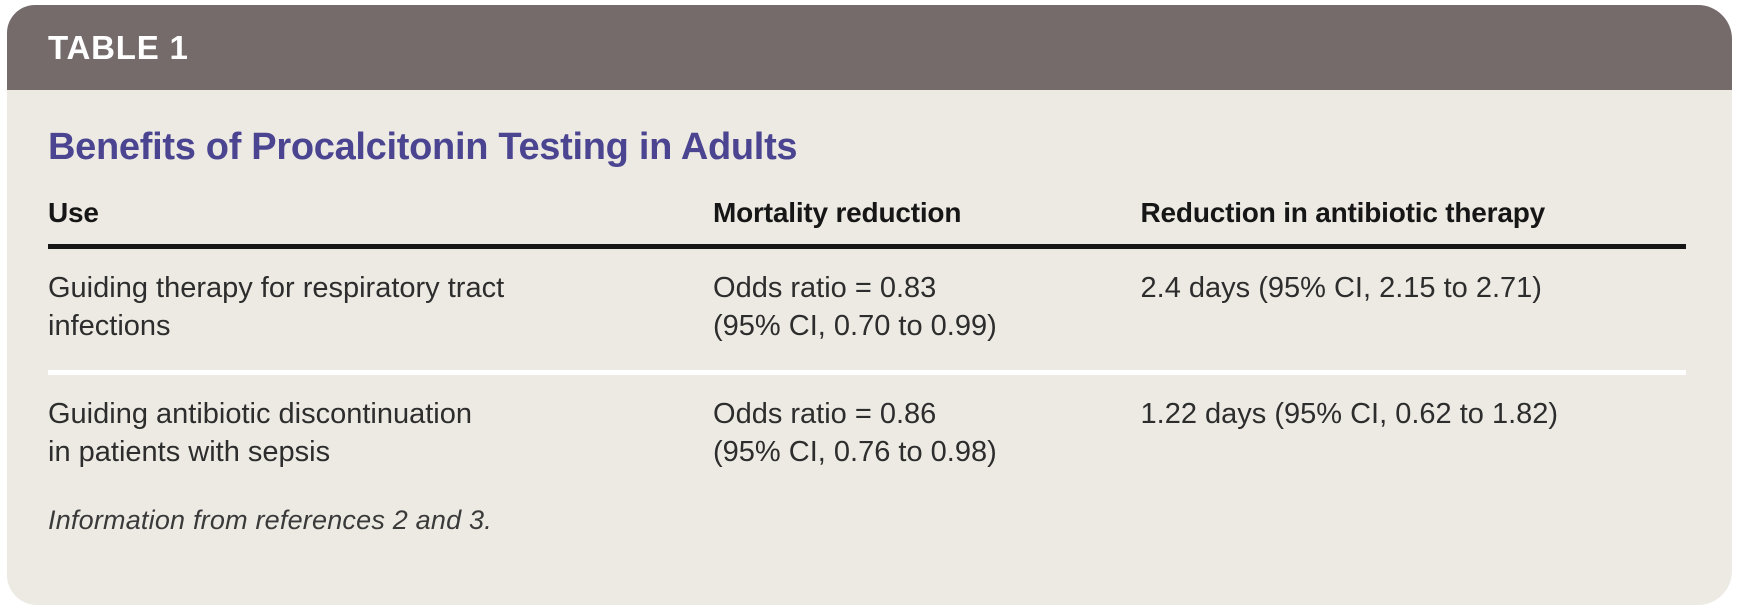 The width and height of the screenshot is (1739, 614). Describe the element at coordinates (855, 325) in the screenshot. I see `cell-line: (95% CI, 0.70 to 0.99)` at that location.